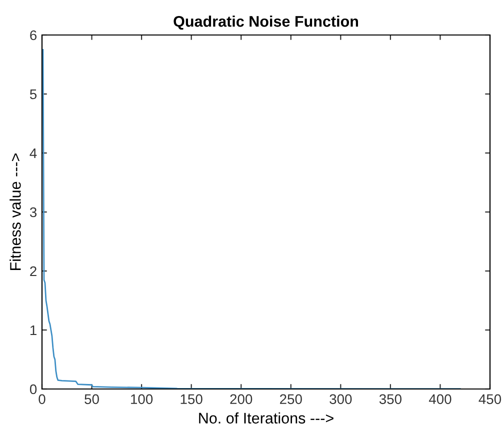 The image size is (502, 428). Describe the element at coordinates (142, 399) in the screenshot. I see `x-tick-label: 100` at that location.